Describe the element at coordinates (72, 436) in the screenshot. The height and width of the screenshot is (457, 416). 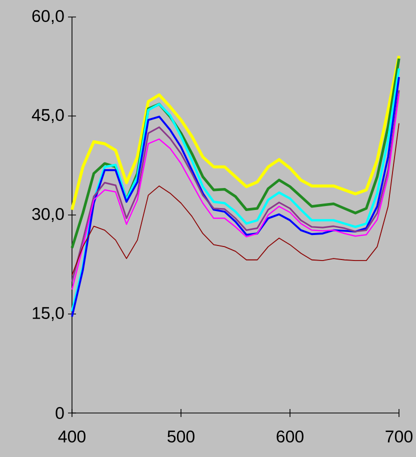
I see `x-tick-label: 400` at that location.